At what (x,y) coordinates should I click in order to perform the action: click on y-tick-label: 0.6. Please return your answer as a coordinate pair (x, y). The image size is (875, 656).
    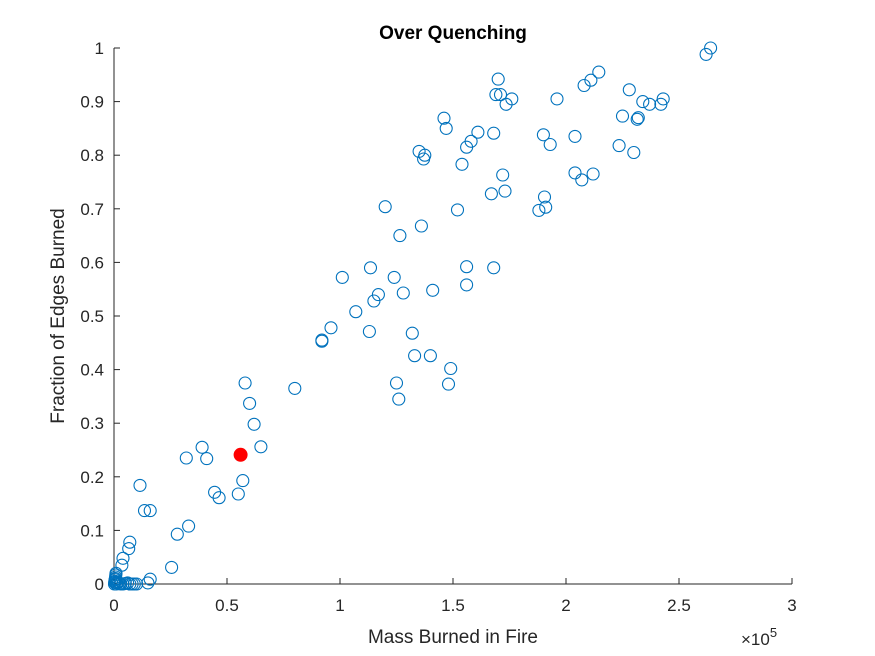
    Looking at the image, I should click on (92, 262).